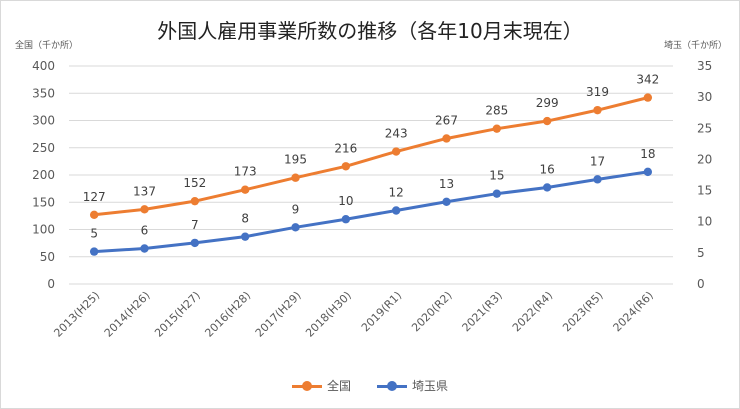  Describe the element at coordinates (396, 134) in the screenshot. I see `data-label: 243` at that location.